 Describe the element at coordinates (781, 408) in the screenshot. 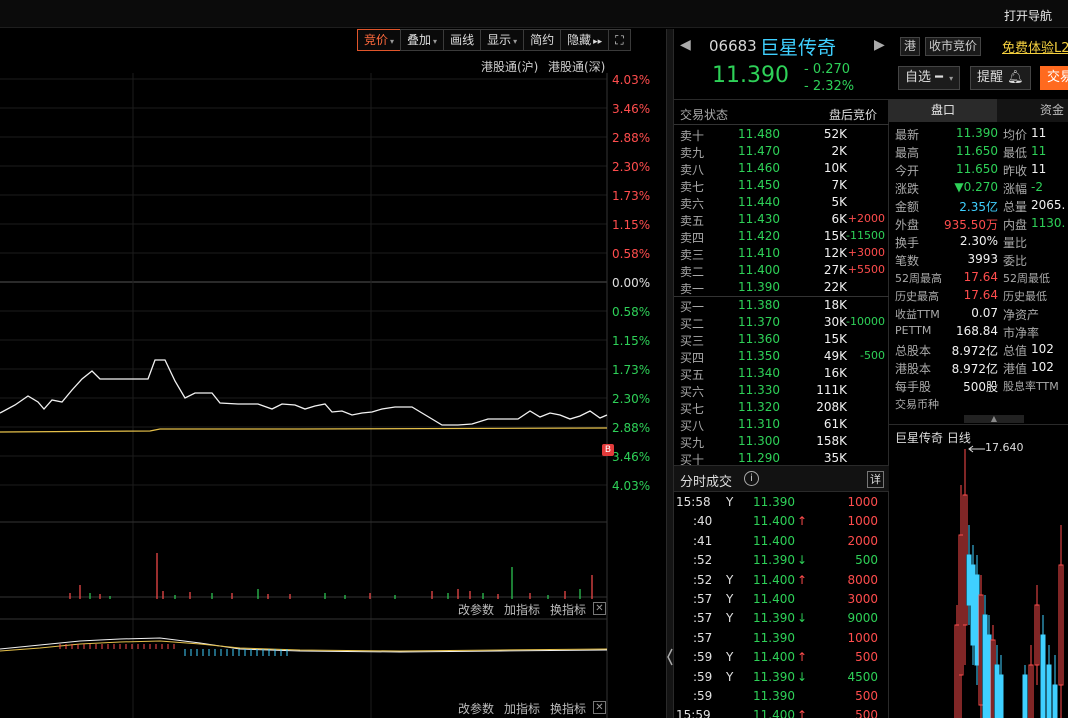

I see `bid-row: 买七 11.320 208K` at that location.